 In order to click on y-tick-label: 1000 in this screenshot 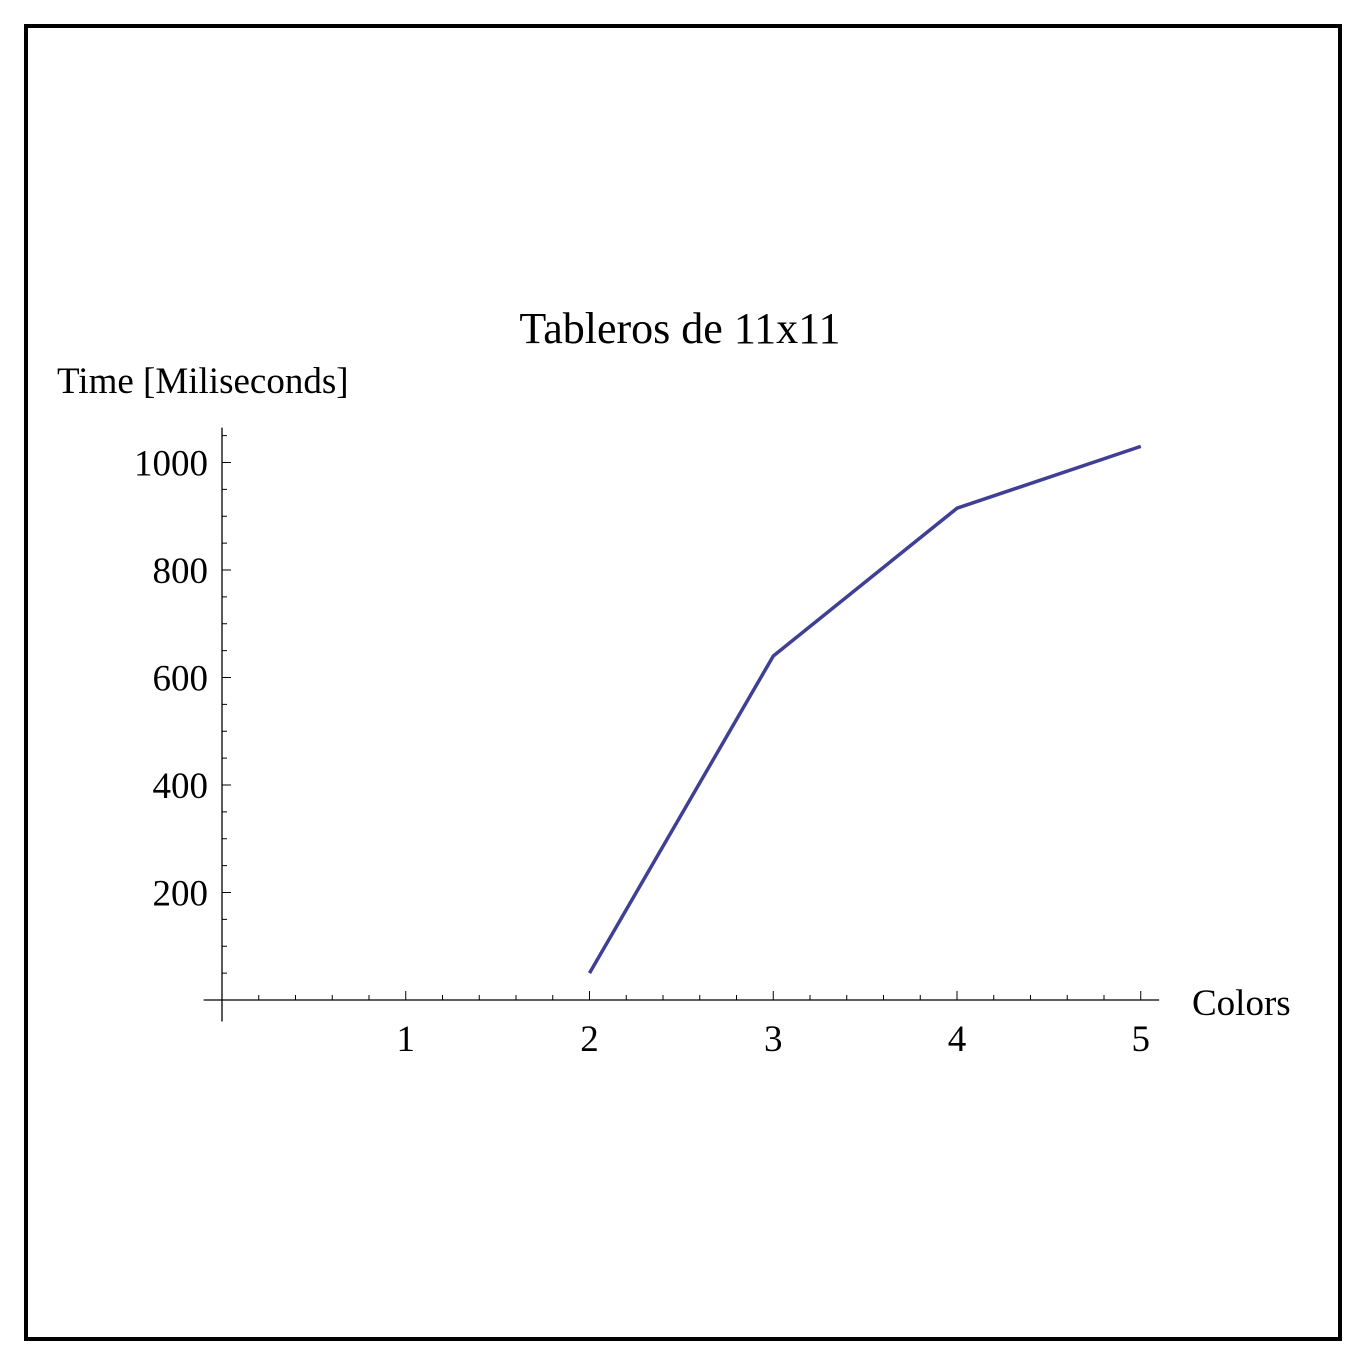, I will do `click(171, 464)`.